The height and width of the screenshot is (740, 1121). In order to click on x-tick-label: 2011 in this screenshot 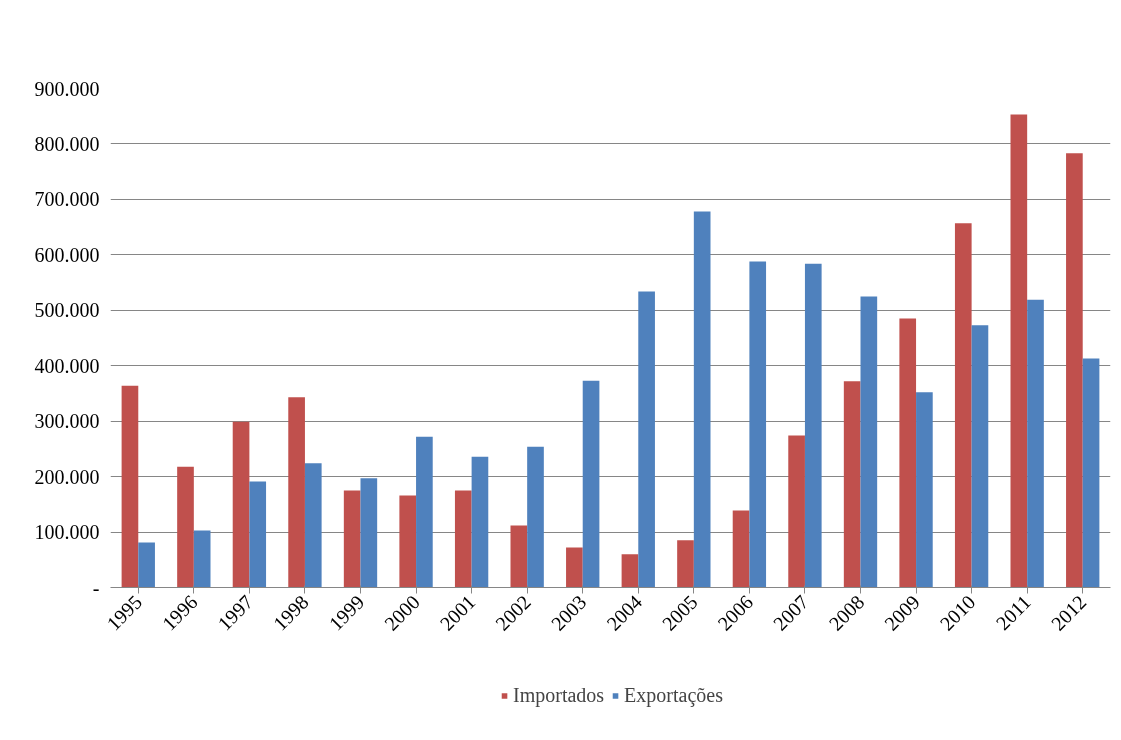, I will do `click(1013, 612)`.